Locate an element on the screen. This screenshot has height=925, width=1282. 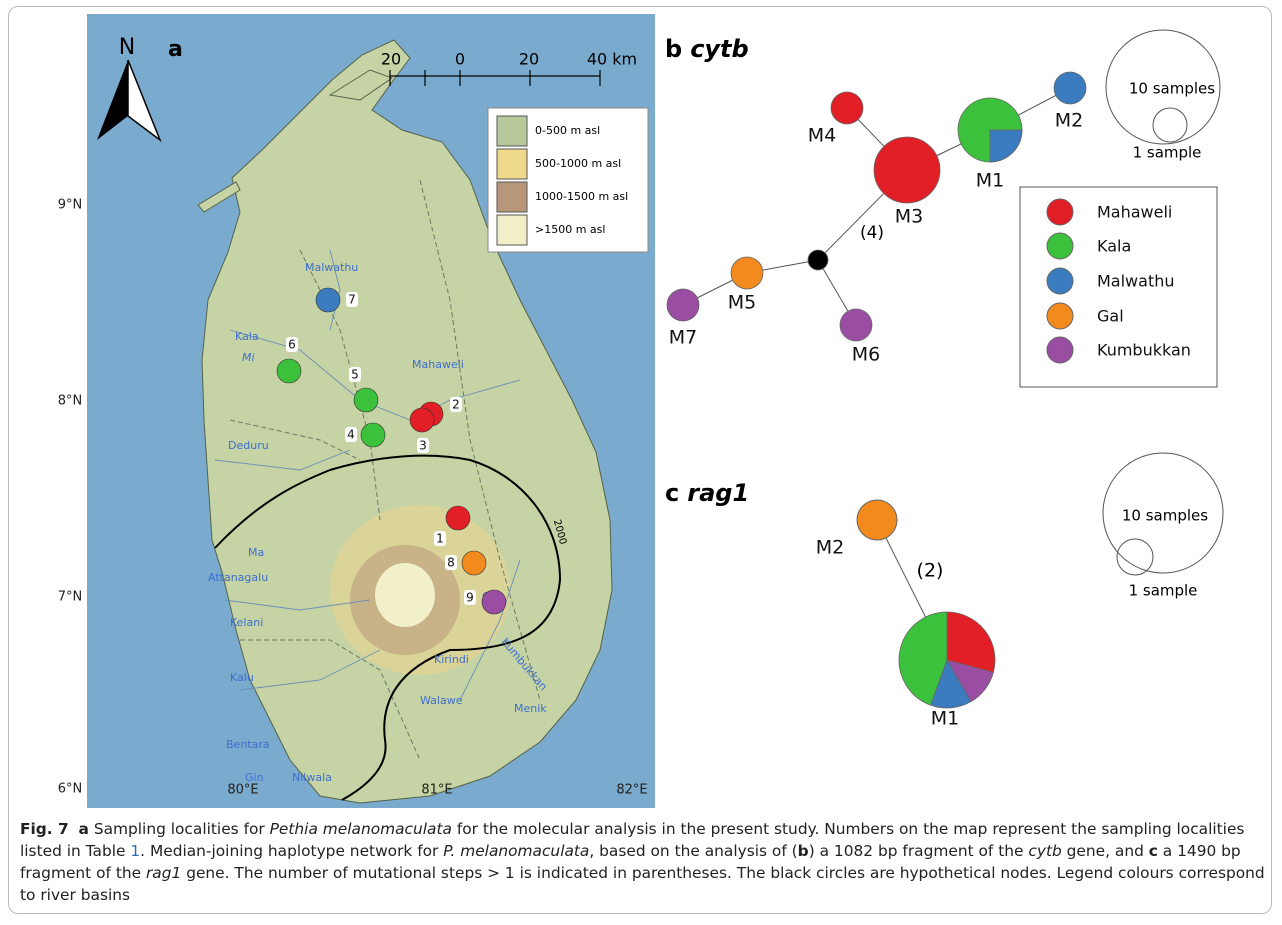
legend-label: Kala is located at coordinates (1114, 246).